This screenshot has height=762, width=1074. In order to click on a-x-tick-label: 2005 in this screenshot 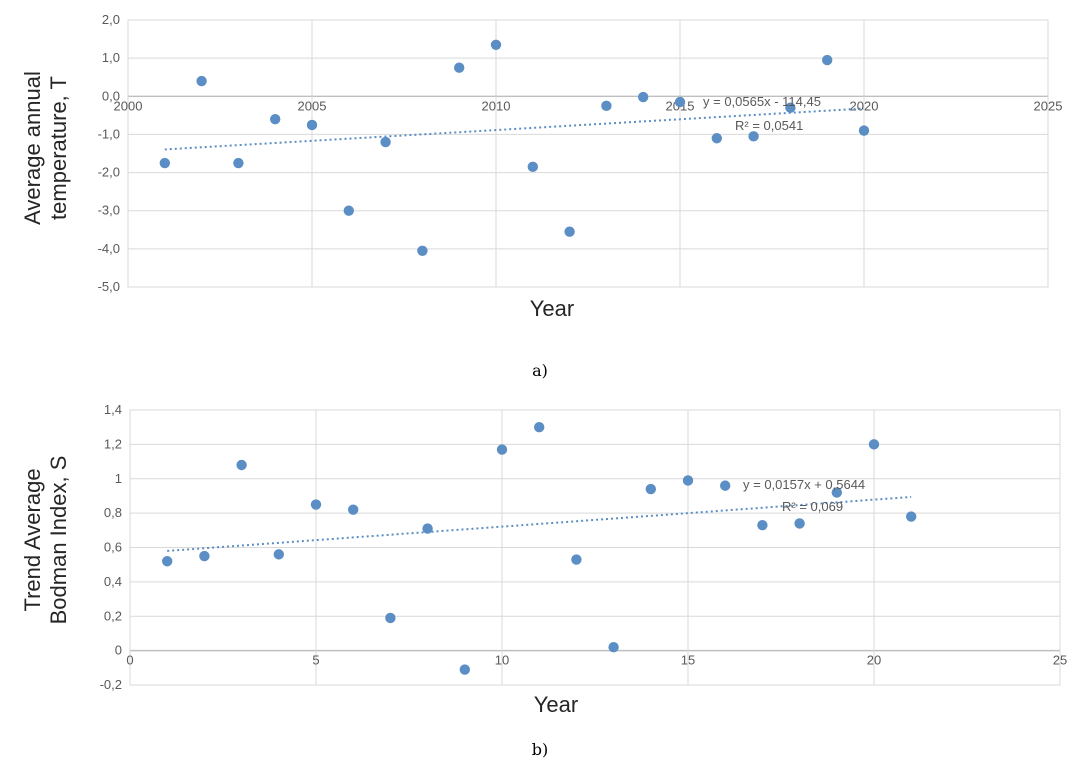, I will do `click(312, 105)`.